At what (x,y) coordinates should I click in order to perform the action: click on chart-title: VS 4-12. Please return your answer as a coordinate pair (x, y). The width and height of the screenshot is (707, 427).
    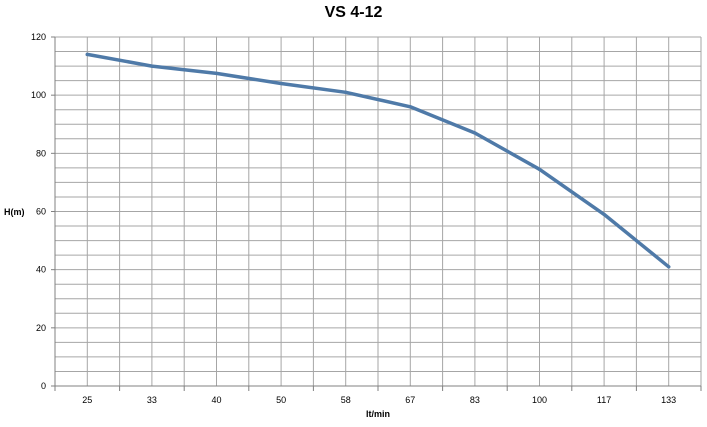
    Looking at the image, I should click on (353, 12).